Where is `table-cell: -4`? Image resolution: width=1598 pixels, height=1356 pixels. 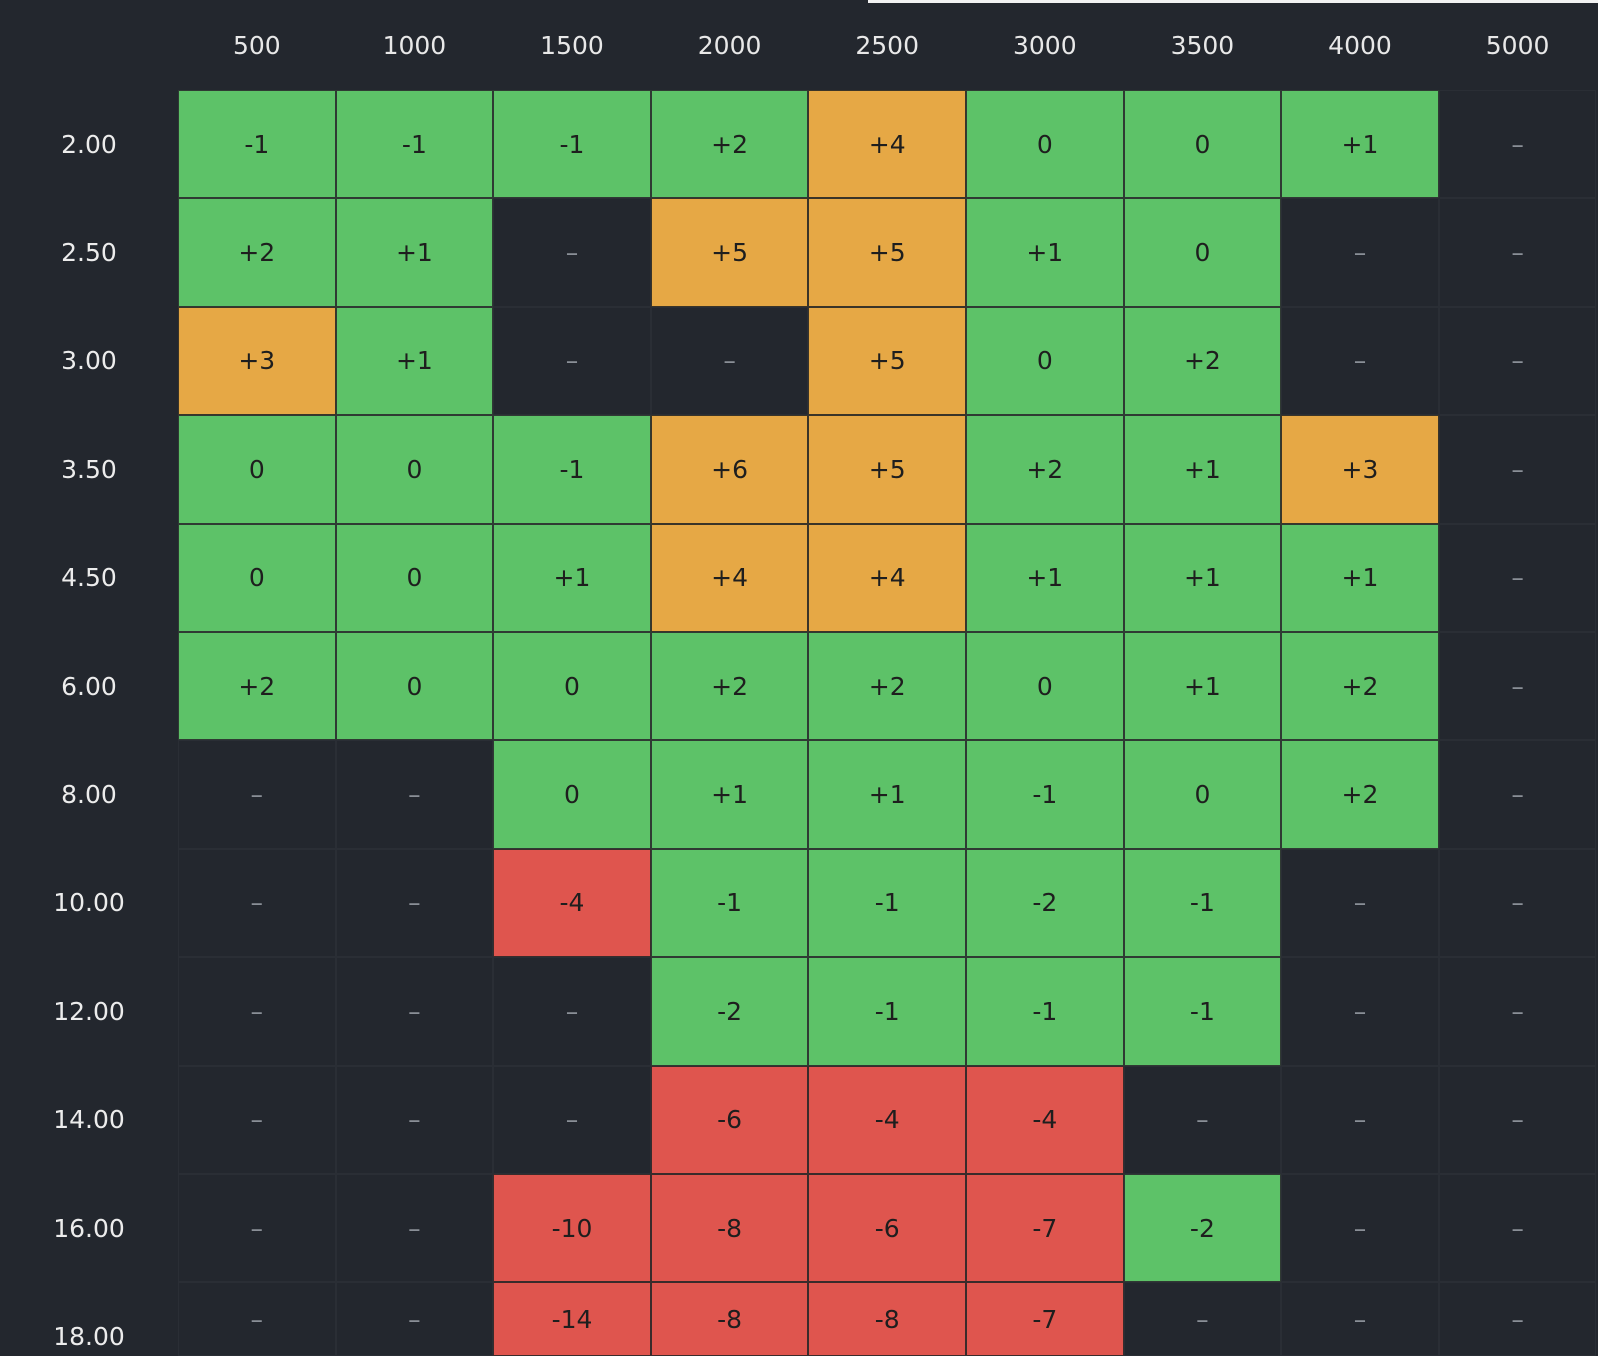 table-cell: -4 is located at coordinates (572, 903).